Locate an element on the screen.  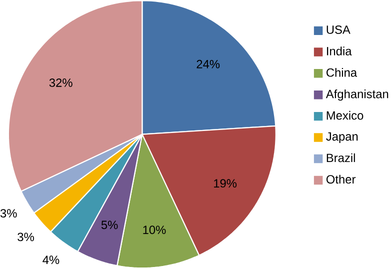
data-label: 10% is located at coordinates (154, 230).